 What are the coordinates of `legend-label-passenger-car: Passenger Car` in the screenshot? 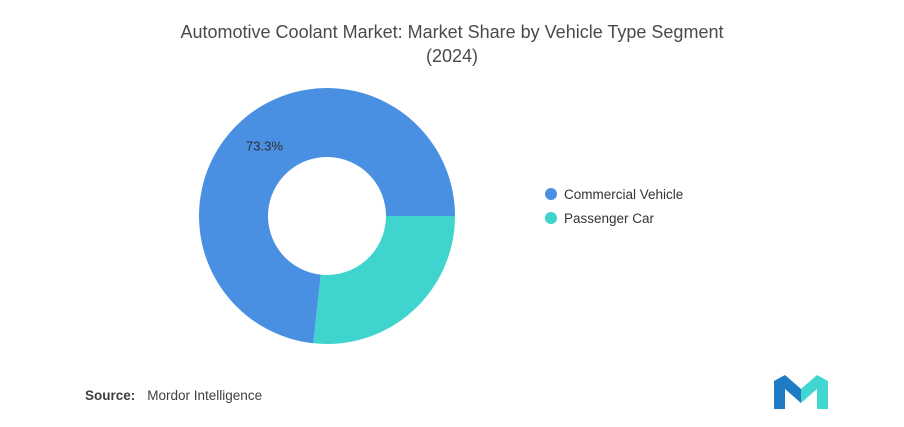 It's located at (609, 218).